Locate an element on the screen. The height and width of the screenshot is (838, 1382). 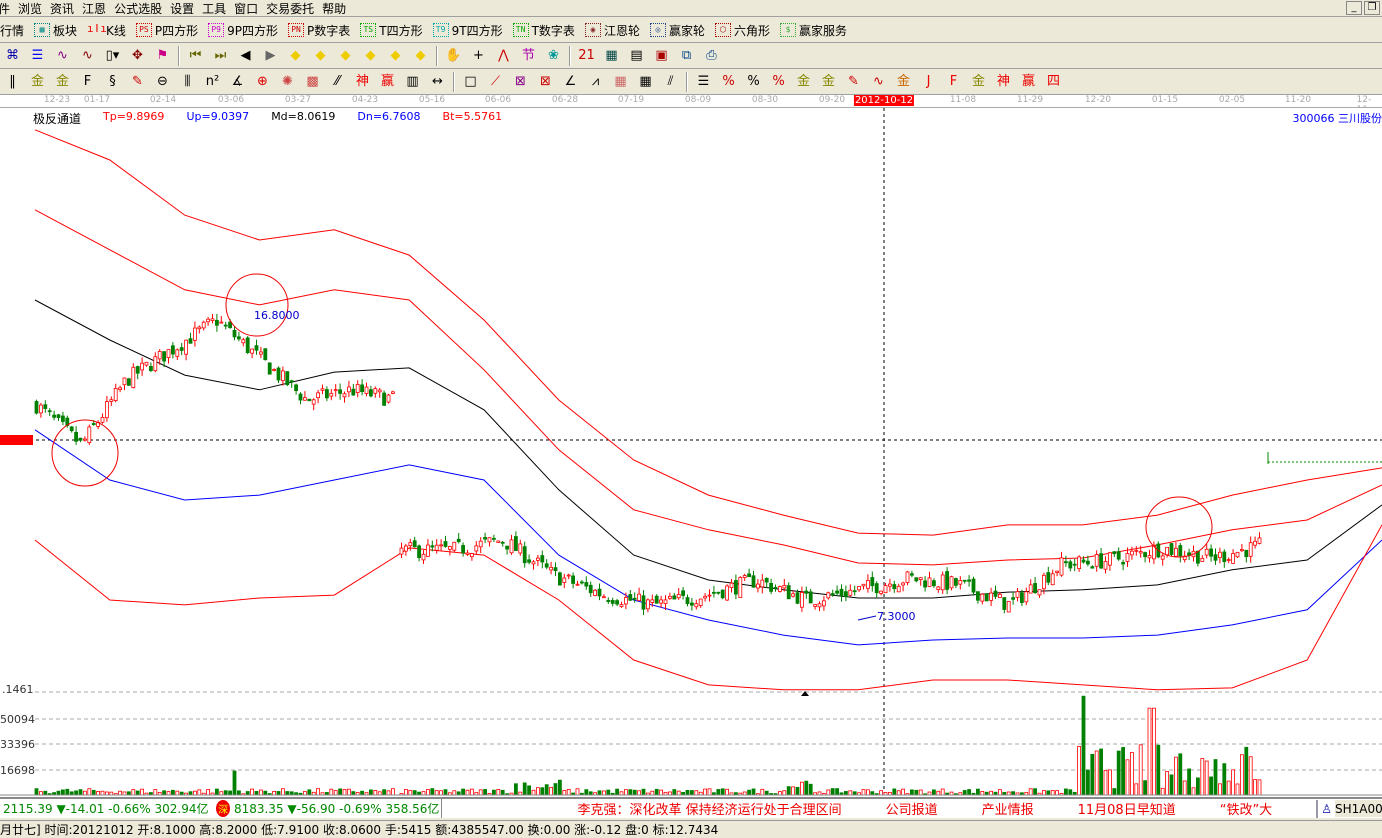
report-icon: ▤ is located at coordinates (637, 56).